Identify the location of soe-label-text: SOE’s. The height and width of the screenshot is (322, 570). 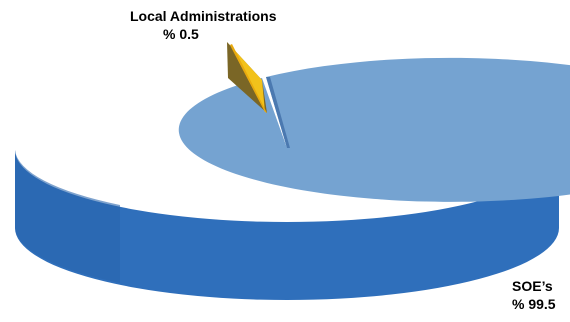
(532, 286).